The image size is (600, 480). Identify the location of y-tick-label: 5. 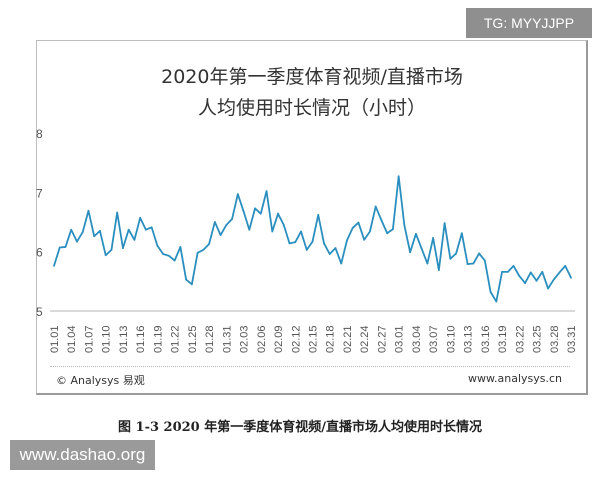
(39, 312).